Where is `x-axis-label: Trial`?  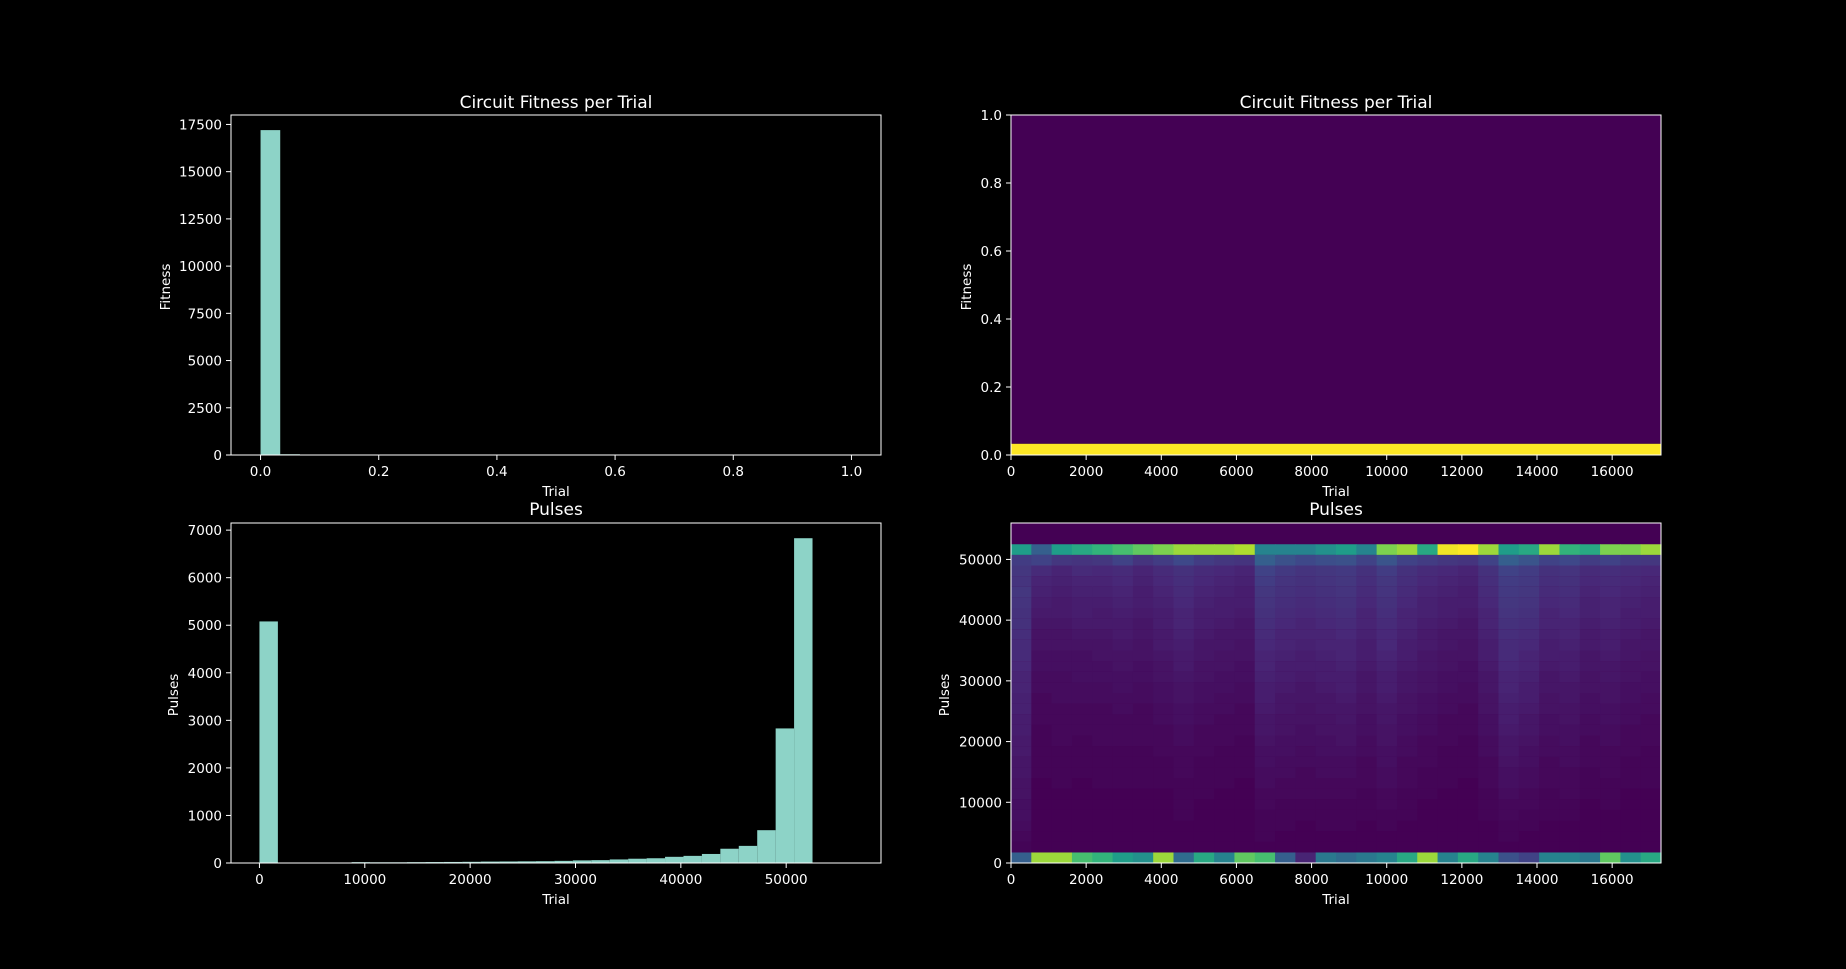
x-axis-label: Trial is located at coordinates (1335, 492).